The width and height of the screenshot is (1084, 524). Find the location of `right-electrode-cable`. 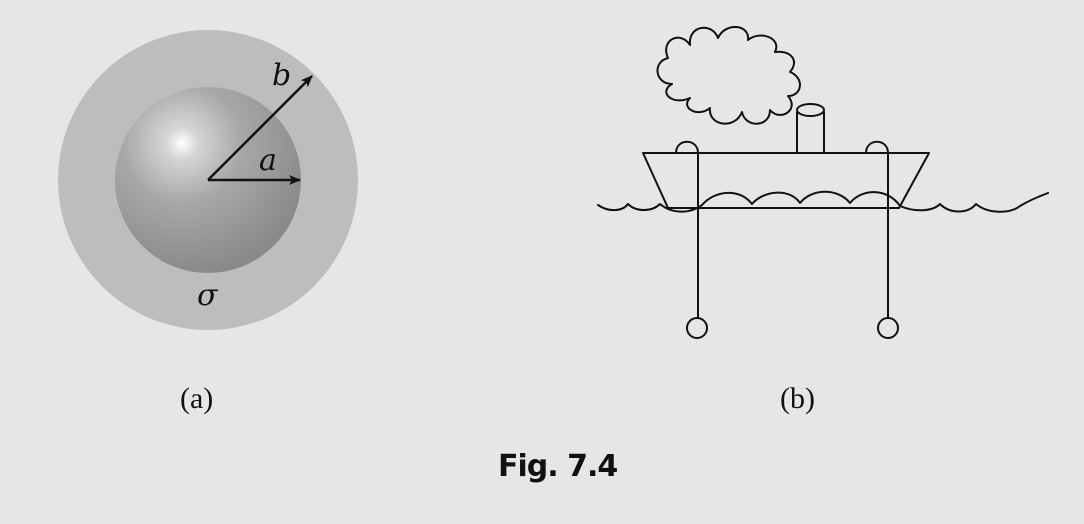

right-electrode-cable is located at coordinates (877, 229).